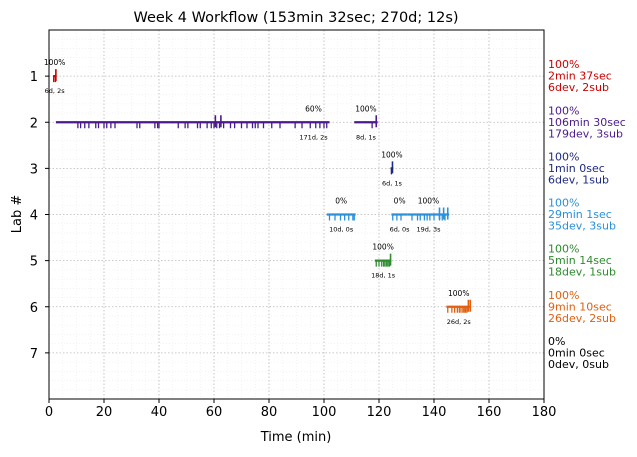 The height and width of the screenshot is (457, 637). What do you see at coordinates (341, 230) in the screenshot?
I see `segment-info-label: 10d, 0s` at bounding box center [341, 230].